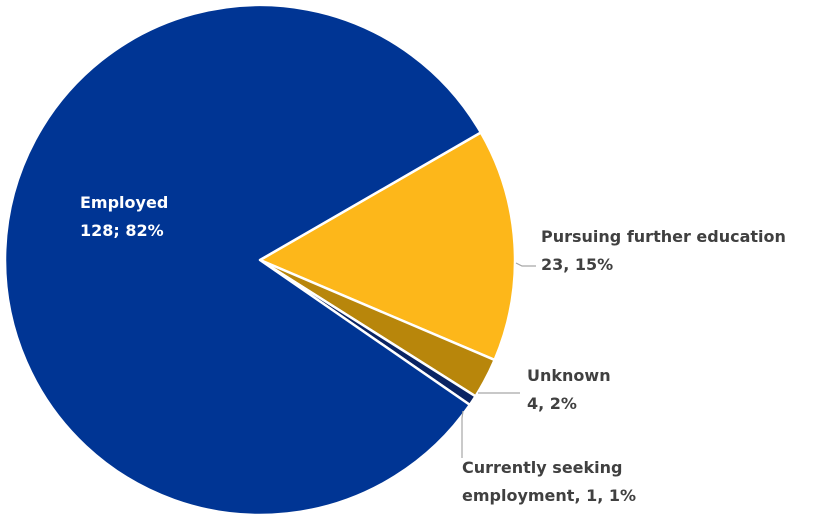 This screenshot has width=822, height=515. I want to click on label-seeking-employment-value: employment, 1, 1%, so click(549, 495).